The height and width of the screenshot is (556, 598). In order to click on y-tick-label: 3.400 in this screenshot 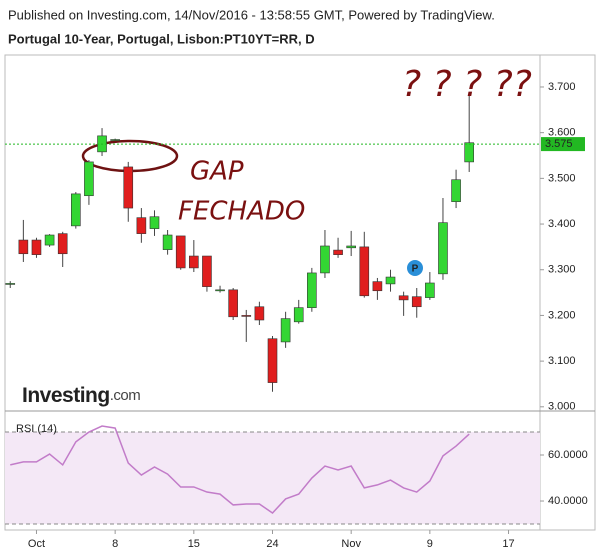, I will do `click(562, 224)`.